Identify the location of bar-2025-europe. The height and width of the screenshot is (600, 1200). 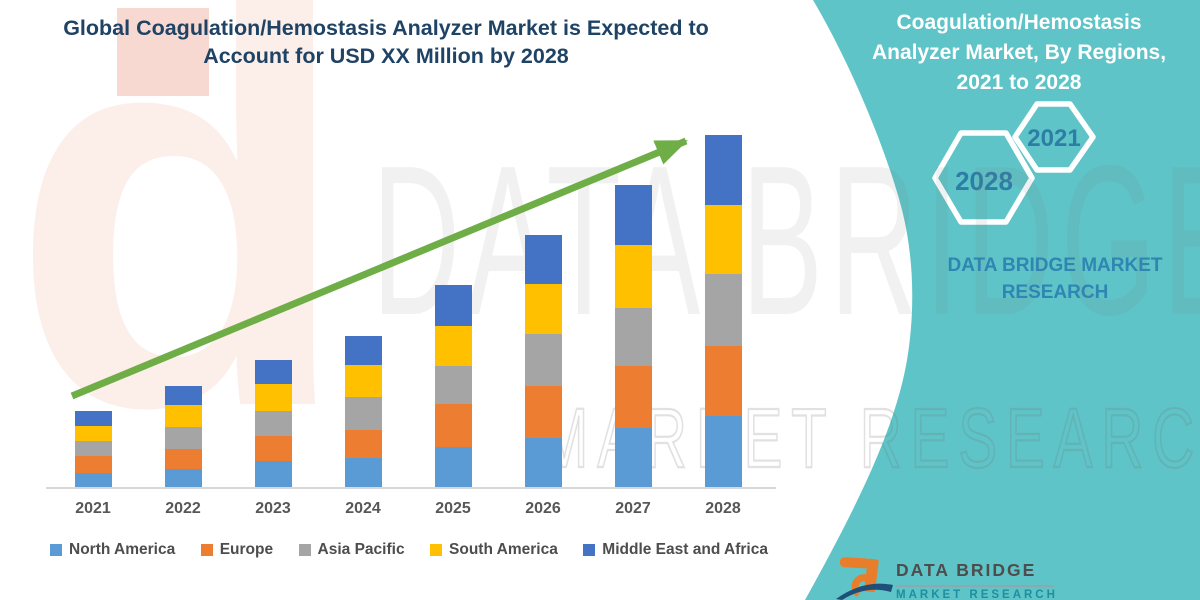
(453, 425).